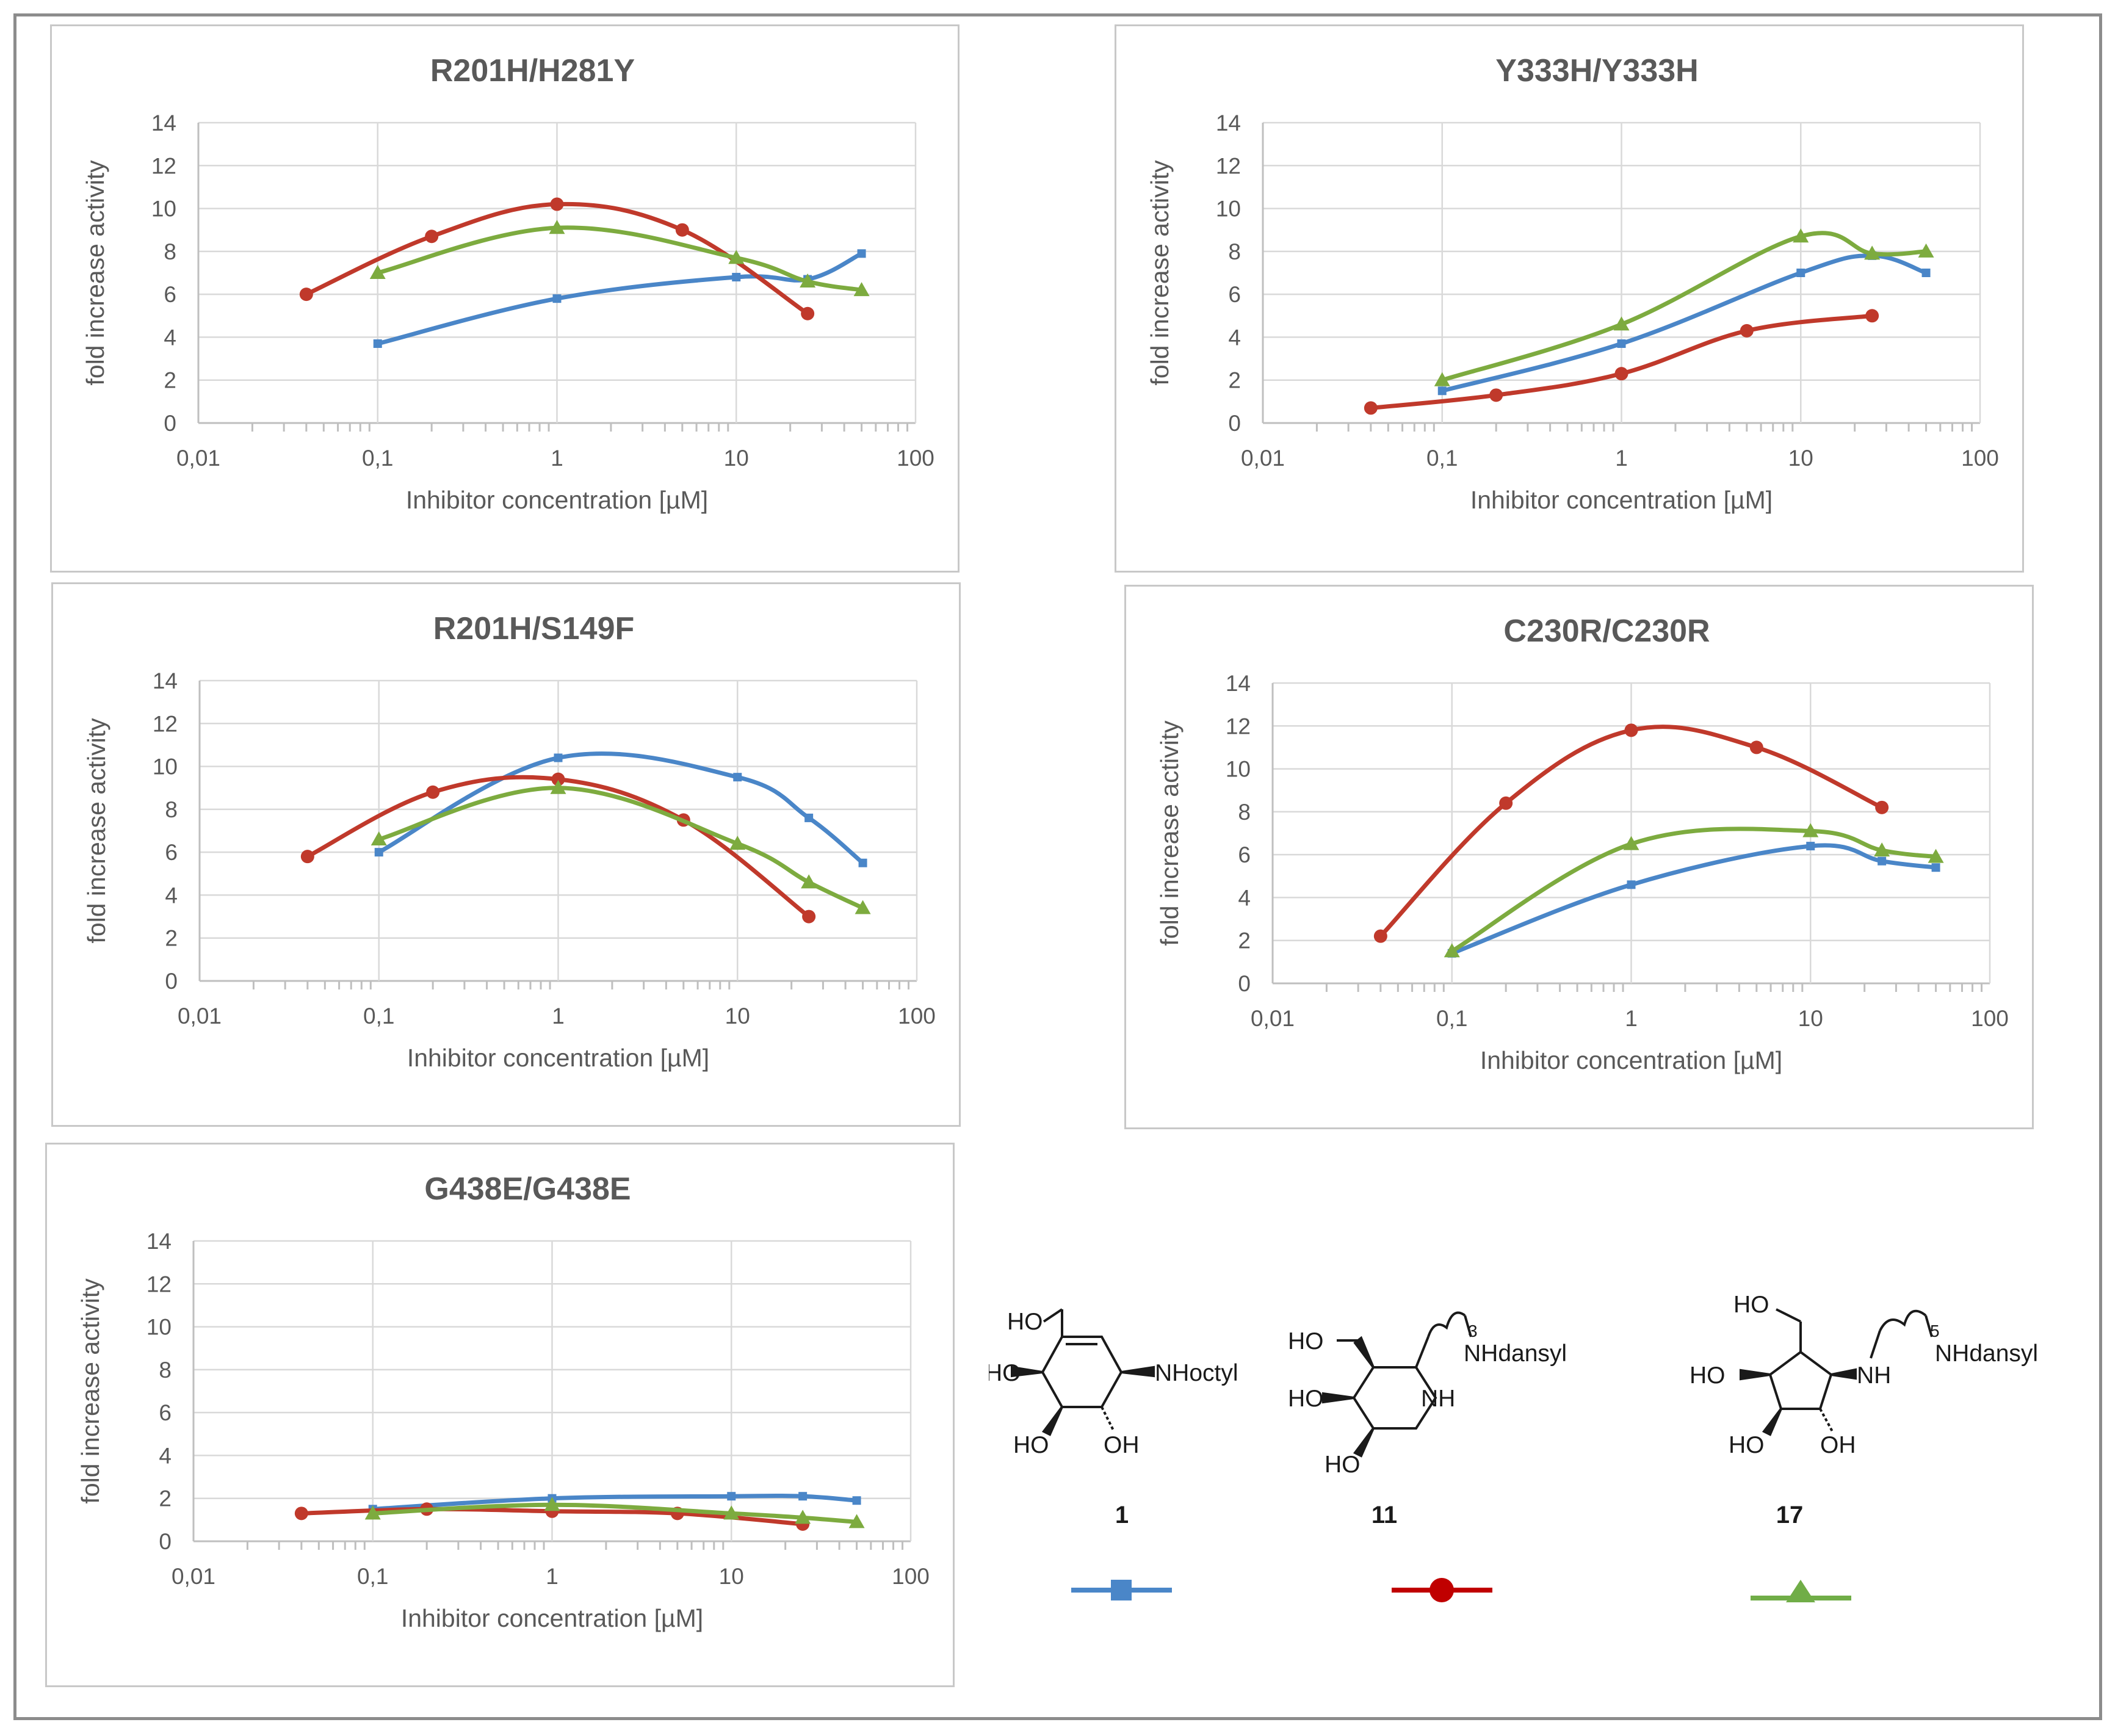  What do you see at coordinates (1441, 1590) in the screenshot?
I see `legend-marker-circle` at bounding box center [1441, 1590].